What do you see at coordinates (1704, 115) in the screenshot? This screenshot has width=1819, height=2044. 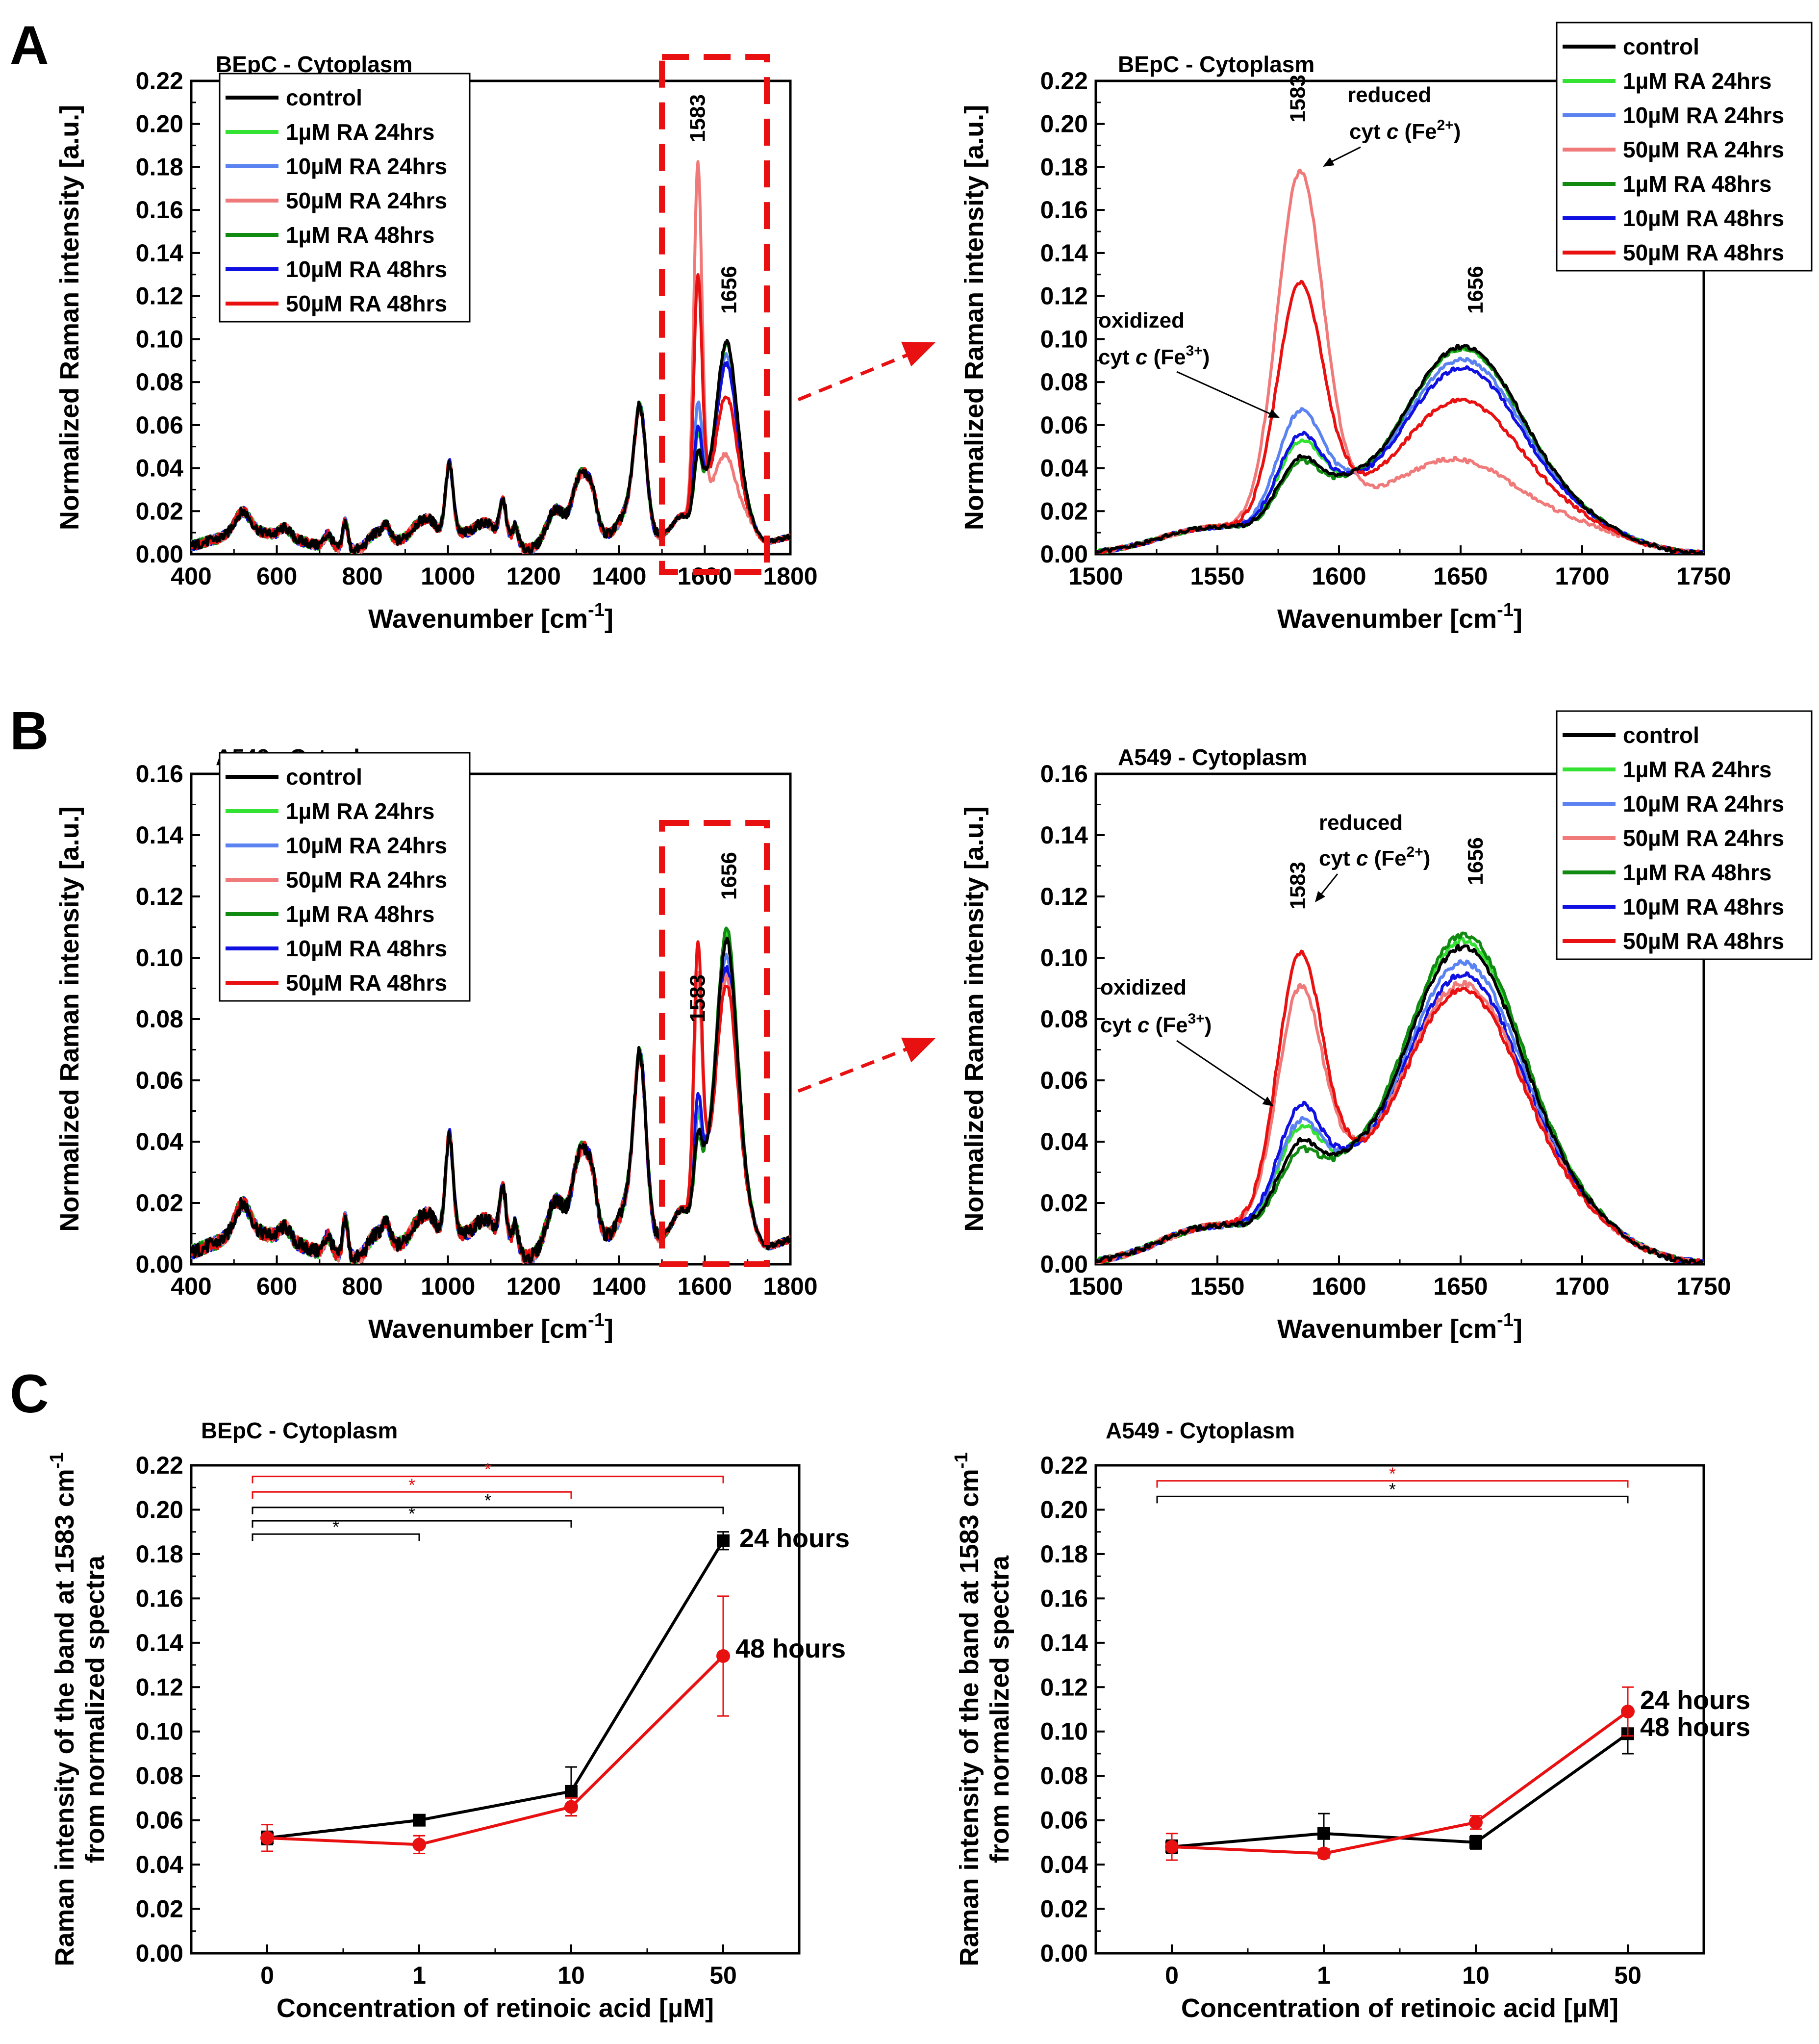 I see `legend-label: 10µM RA 24hrs` at bounding box center [1704, 115].